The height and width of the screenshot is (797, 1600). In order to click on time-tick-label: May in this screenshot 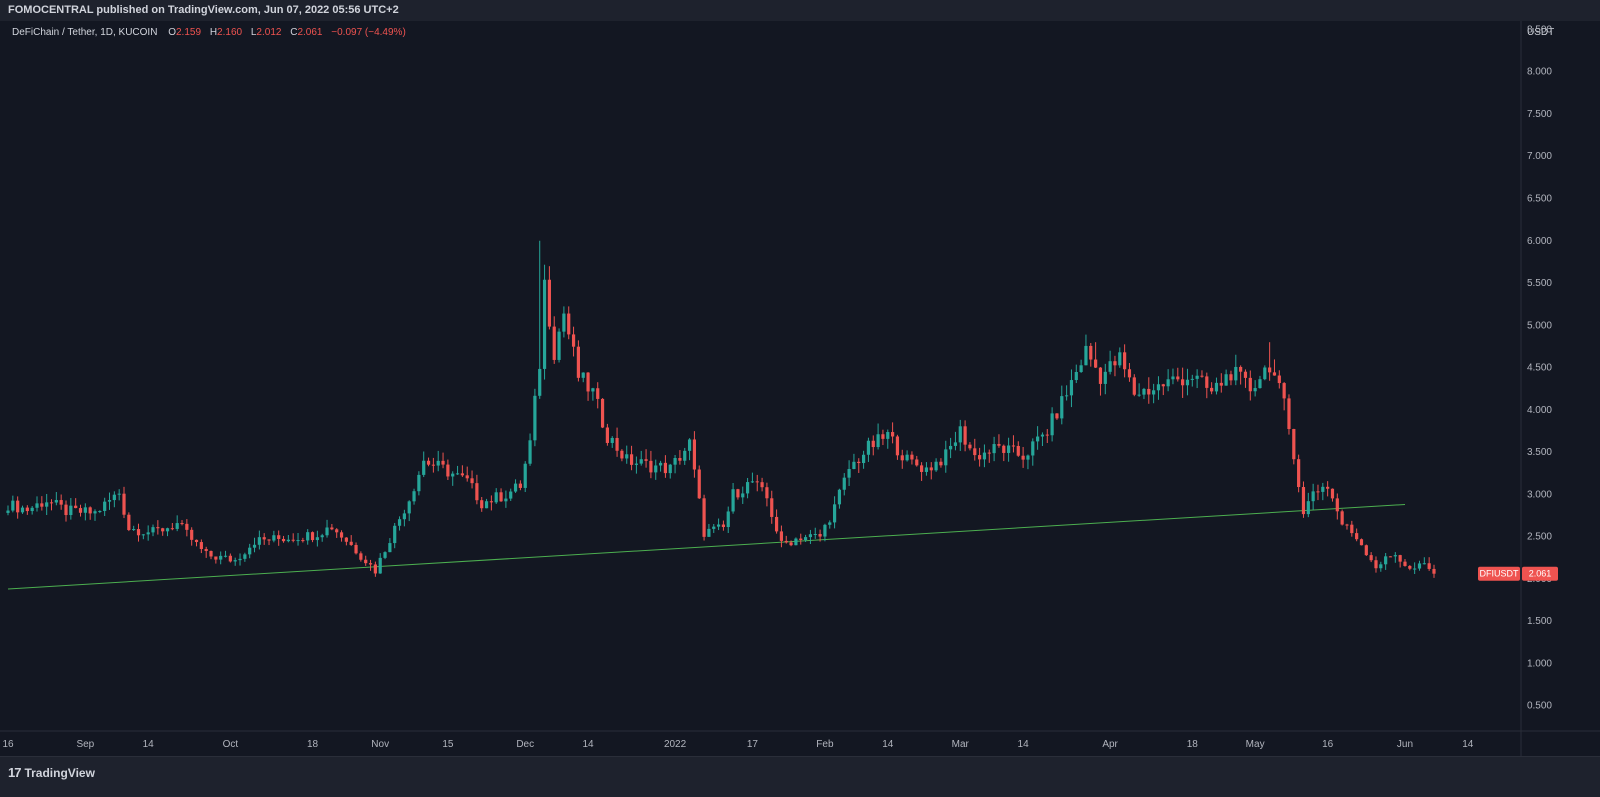, I will do `click(1255, 744)`.